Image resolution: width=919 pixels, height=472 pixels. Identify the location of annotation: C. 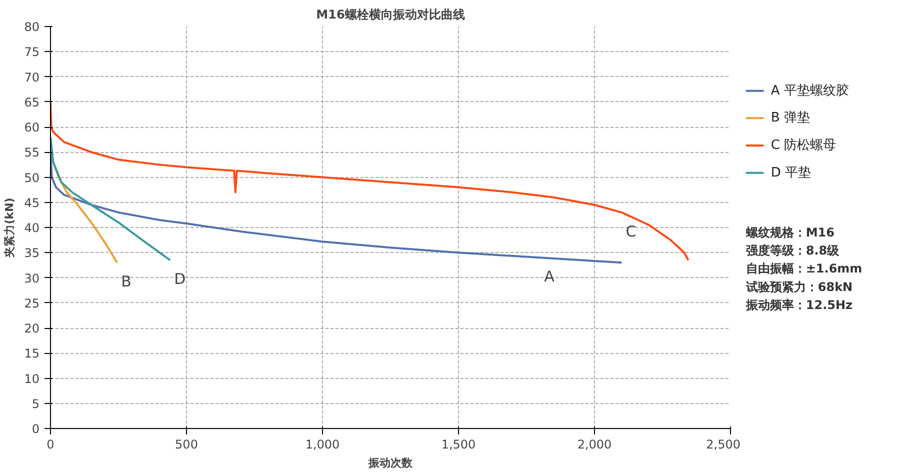
(631, 231).